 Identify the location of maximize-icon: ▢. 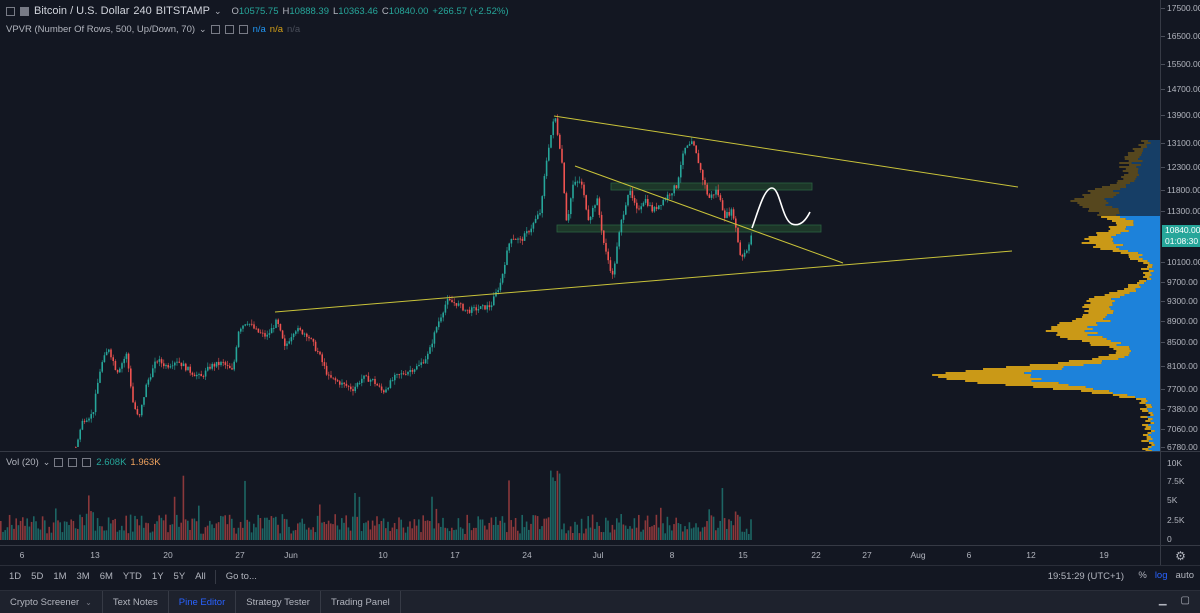
(1185, 600).